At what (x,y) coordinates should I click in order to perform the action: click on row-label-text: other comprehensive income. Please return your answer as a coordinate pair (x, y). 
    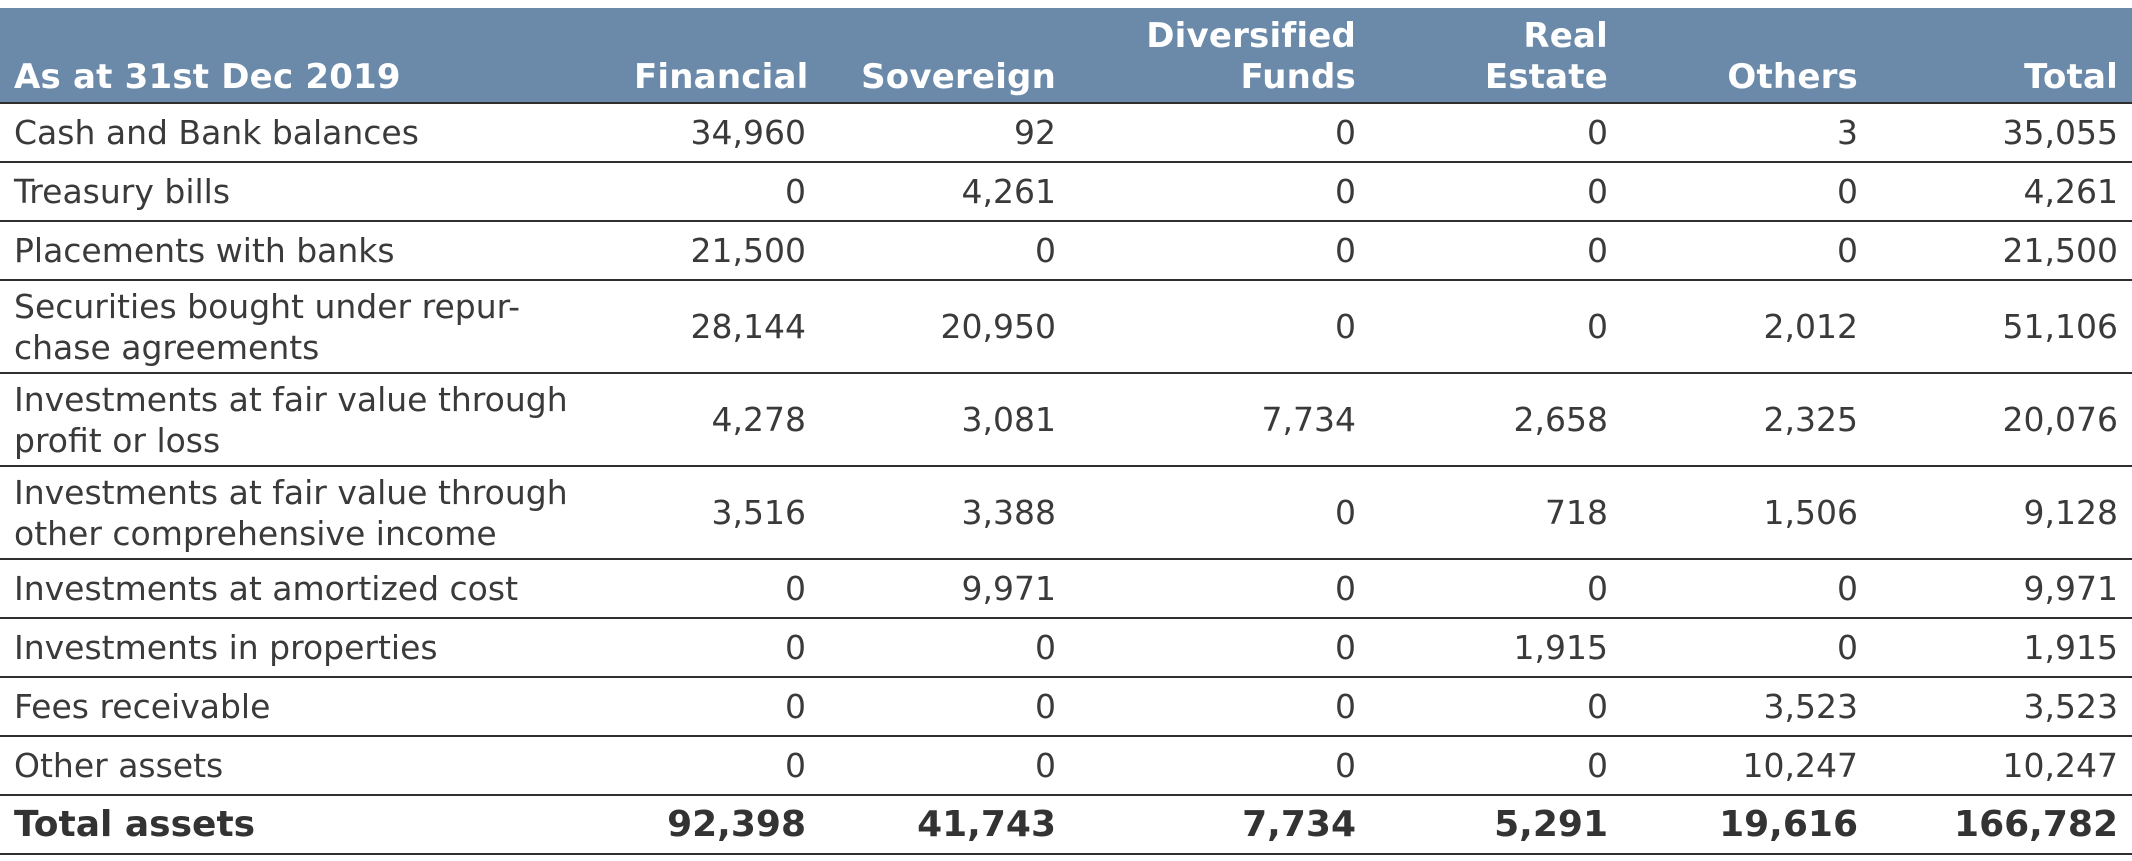
    Looking at the image, I should click on (255, 533).